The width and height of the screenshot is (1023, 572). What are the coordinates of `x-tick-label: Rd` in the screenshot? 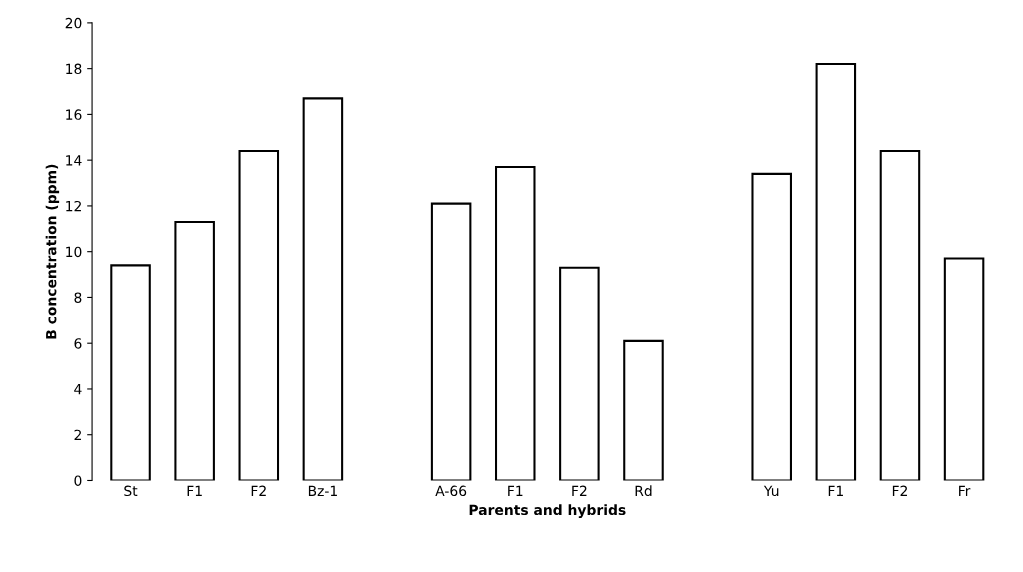 It's located at (643, 491).